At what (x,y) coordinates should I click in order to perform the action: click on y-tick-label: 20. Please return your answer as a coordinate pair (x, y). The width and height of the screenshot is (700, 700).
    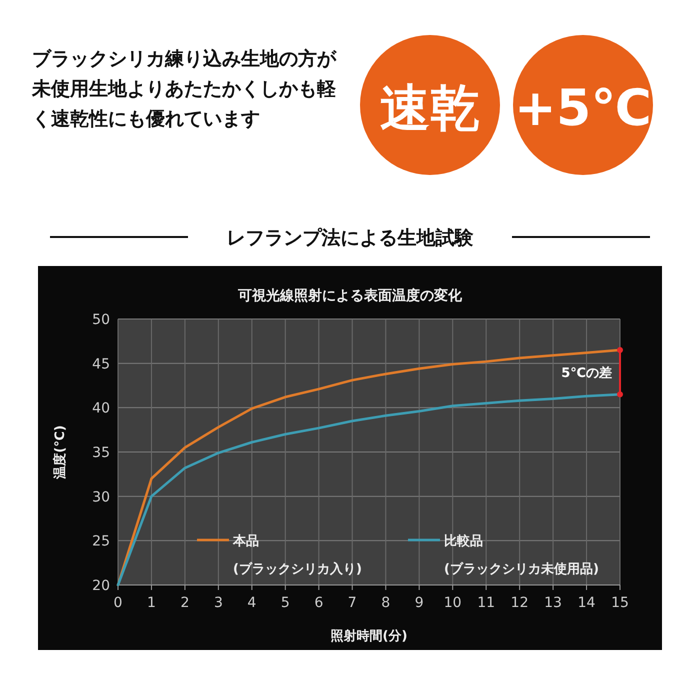
    Looking at the image, I should click on (101, 586).